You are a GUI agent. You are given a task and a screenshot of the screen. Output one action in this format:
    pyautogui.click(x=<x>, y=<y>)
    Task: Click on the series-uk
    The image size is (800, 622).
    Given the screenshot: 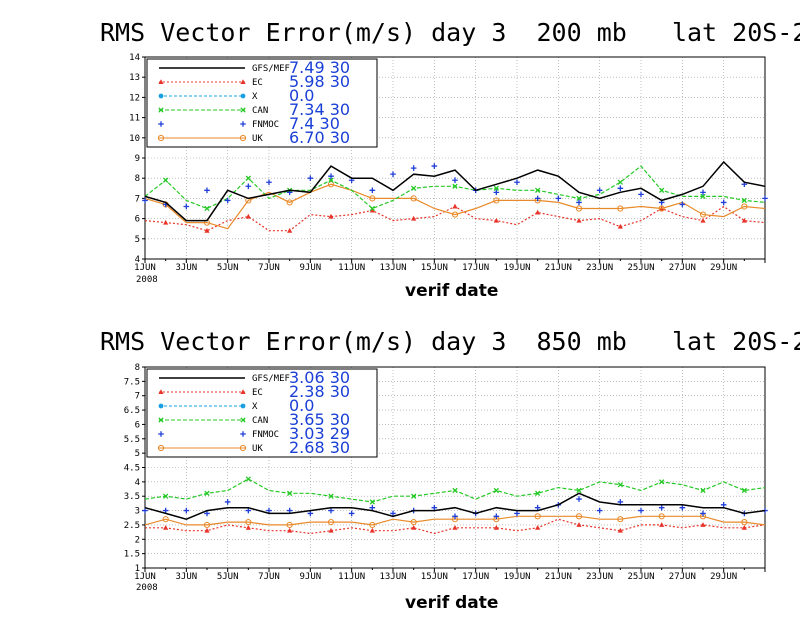 What is the action you would take?
    pyautogui.click(x=455, y=521)
    